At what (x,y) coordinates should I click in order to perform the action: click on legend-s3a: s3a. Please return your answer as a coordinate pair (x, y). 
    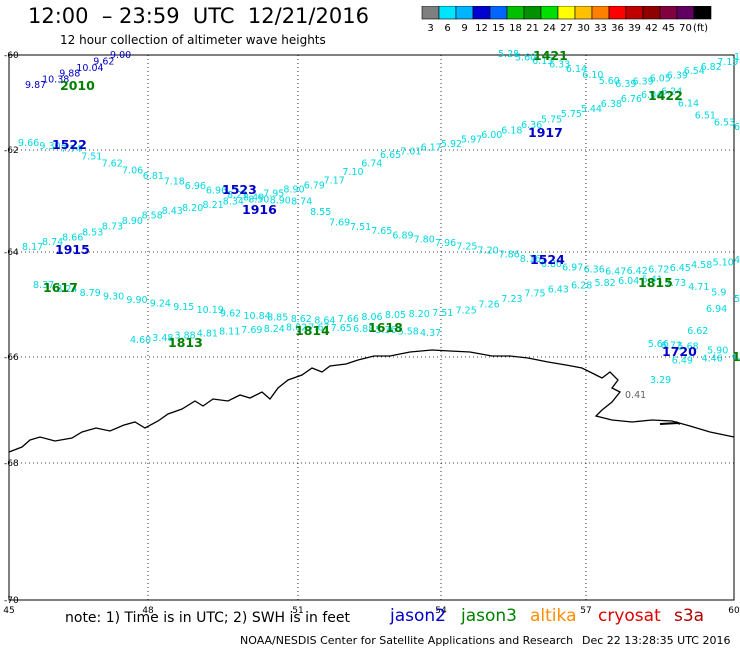
    Looking at the image, I should click on (689, 616).